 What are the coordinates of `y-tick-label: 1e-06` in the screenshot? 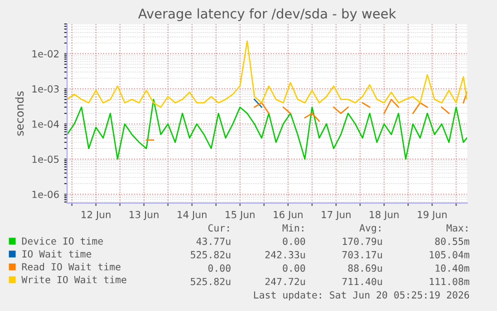 It's located at (45, 194).